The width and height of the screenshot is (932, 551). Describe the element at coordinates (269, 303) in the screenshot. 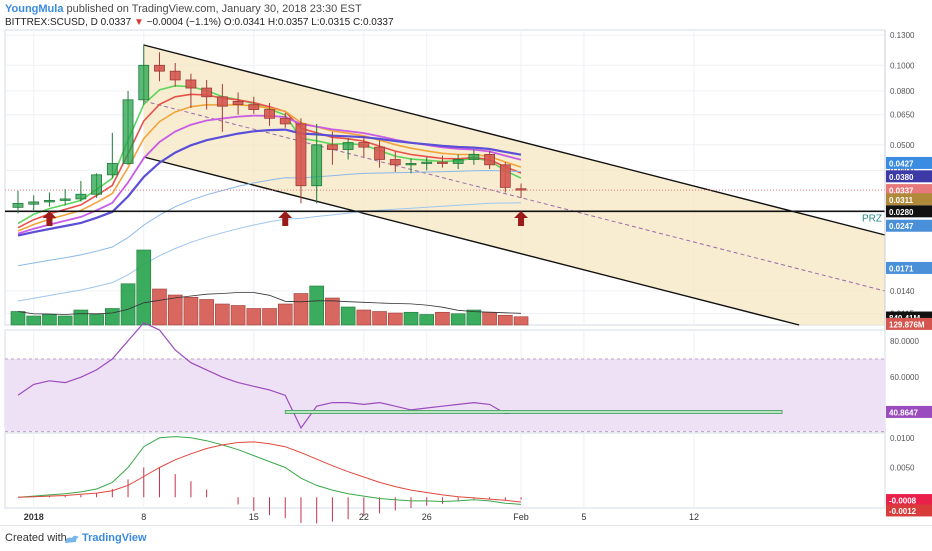

I see `volume-ma-line` at that location.